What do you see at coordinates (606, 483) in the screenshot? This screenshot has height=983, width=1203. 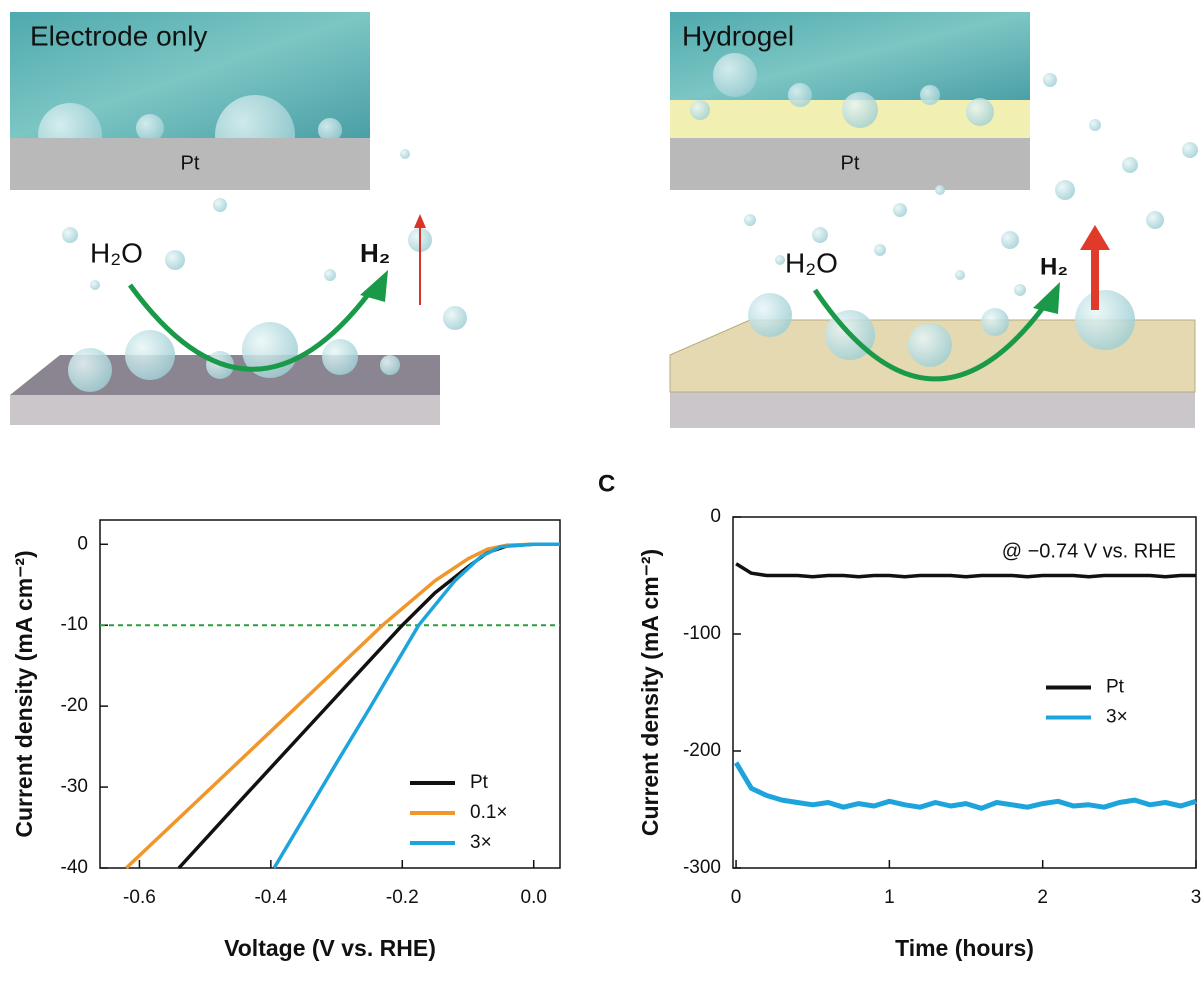 I see `panel-label: C` at bounding box center [606, 483].